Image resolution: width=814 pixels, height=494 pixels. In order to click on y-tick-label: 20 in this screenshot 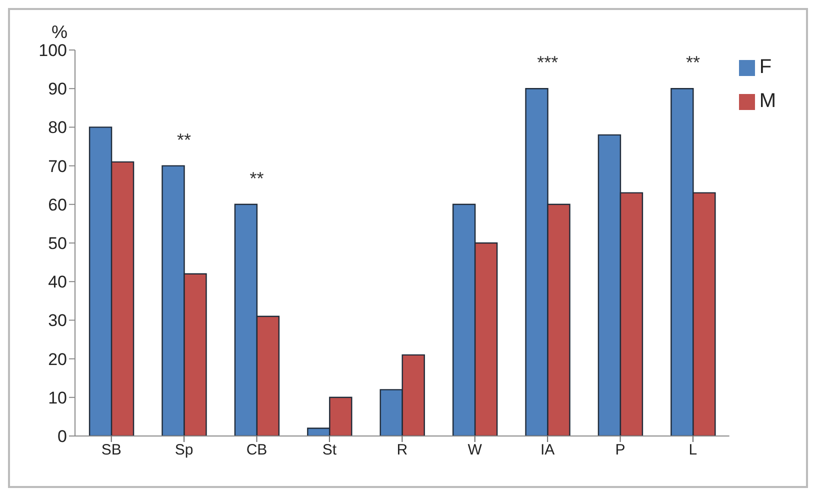, I will do `click(57, 359)`.